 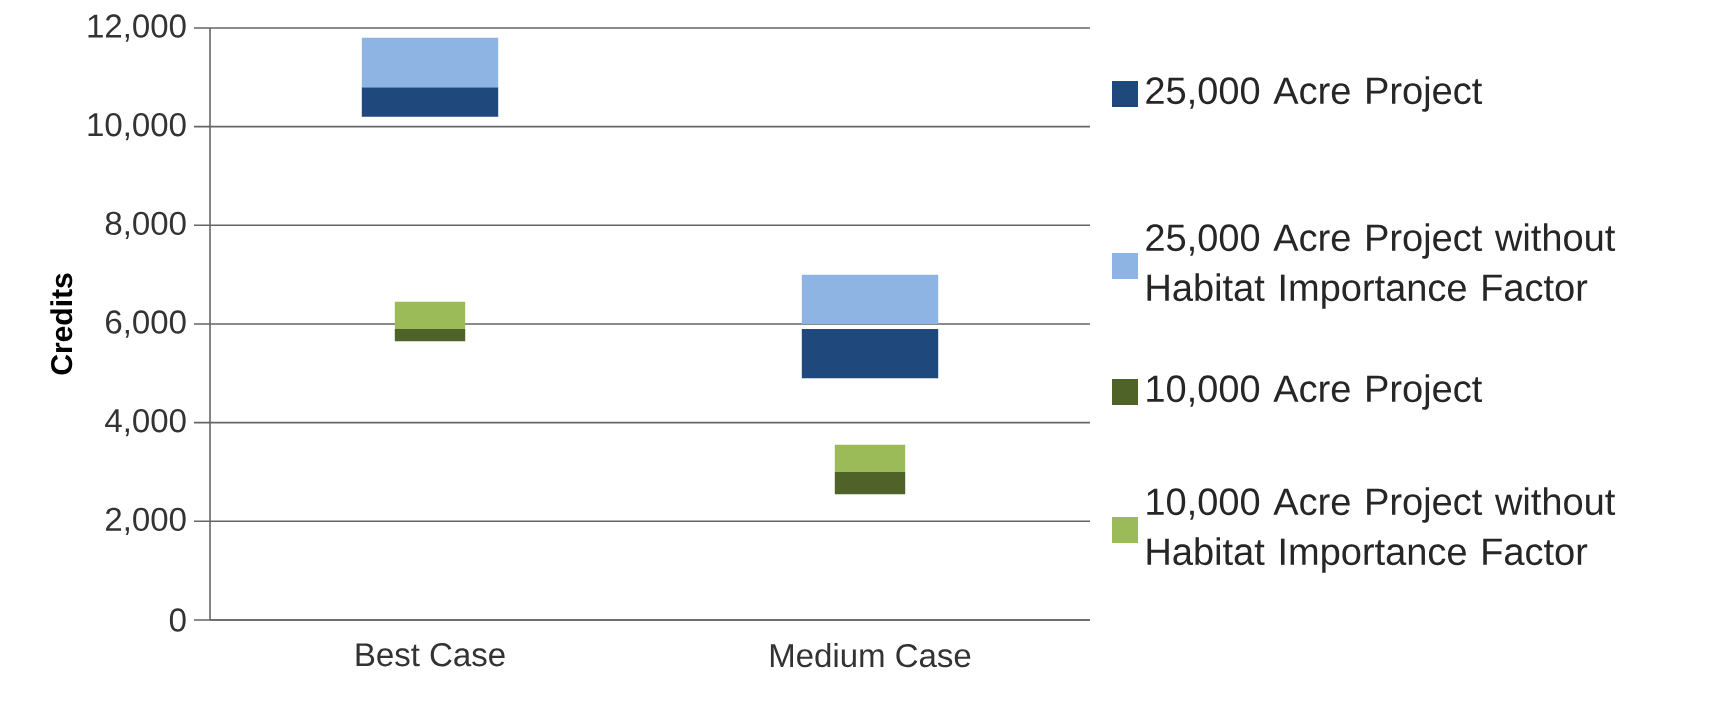 What do you see at coordinates (137, 127) in the screenshot?
I see `y-tick-label: 10,000` at bounding box center [137, 127].